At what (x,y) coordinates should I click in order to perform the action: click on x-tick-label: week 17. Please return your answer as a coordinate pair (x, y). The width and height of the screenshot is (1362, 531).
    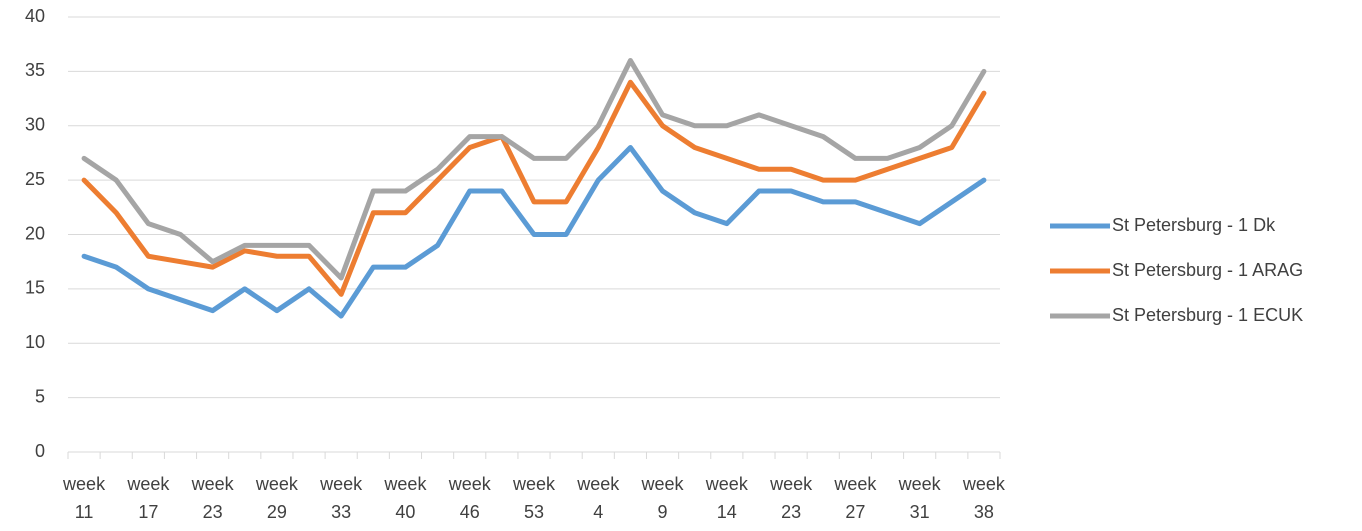
    Looking at the image, I should click on (148, 498).